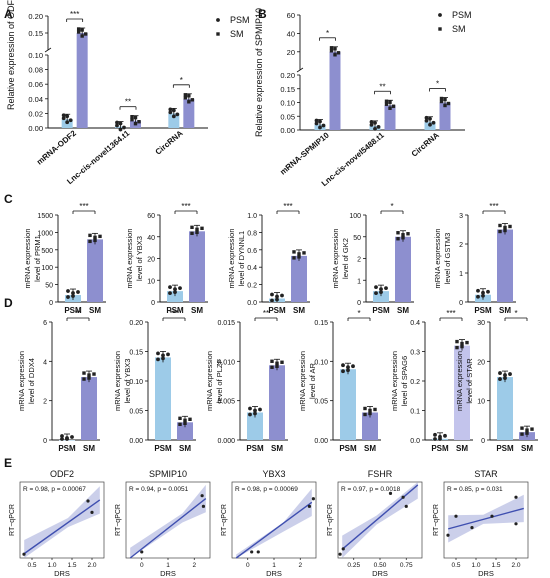  Describe the element at coordinates (168, 521) in the screenshot. I see `panel-e-2-confidence-band` at that location.